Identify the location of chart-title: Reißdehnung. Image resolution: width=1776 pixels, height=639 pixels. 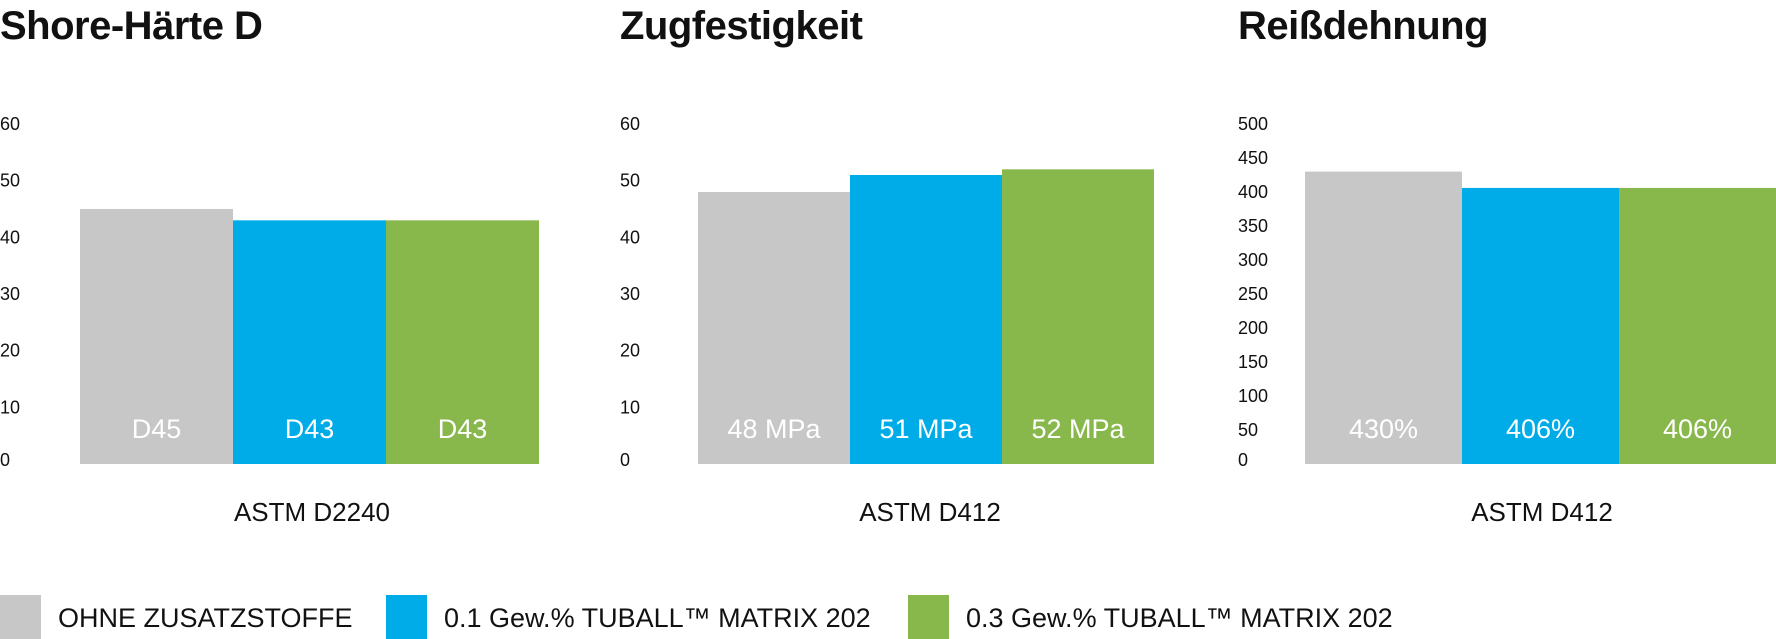
(1363, 26).